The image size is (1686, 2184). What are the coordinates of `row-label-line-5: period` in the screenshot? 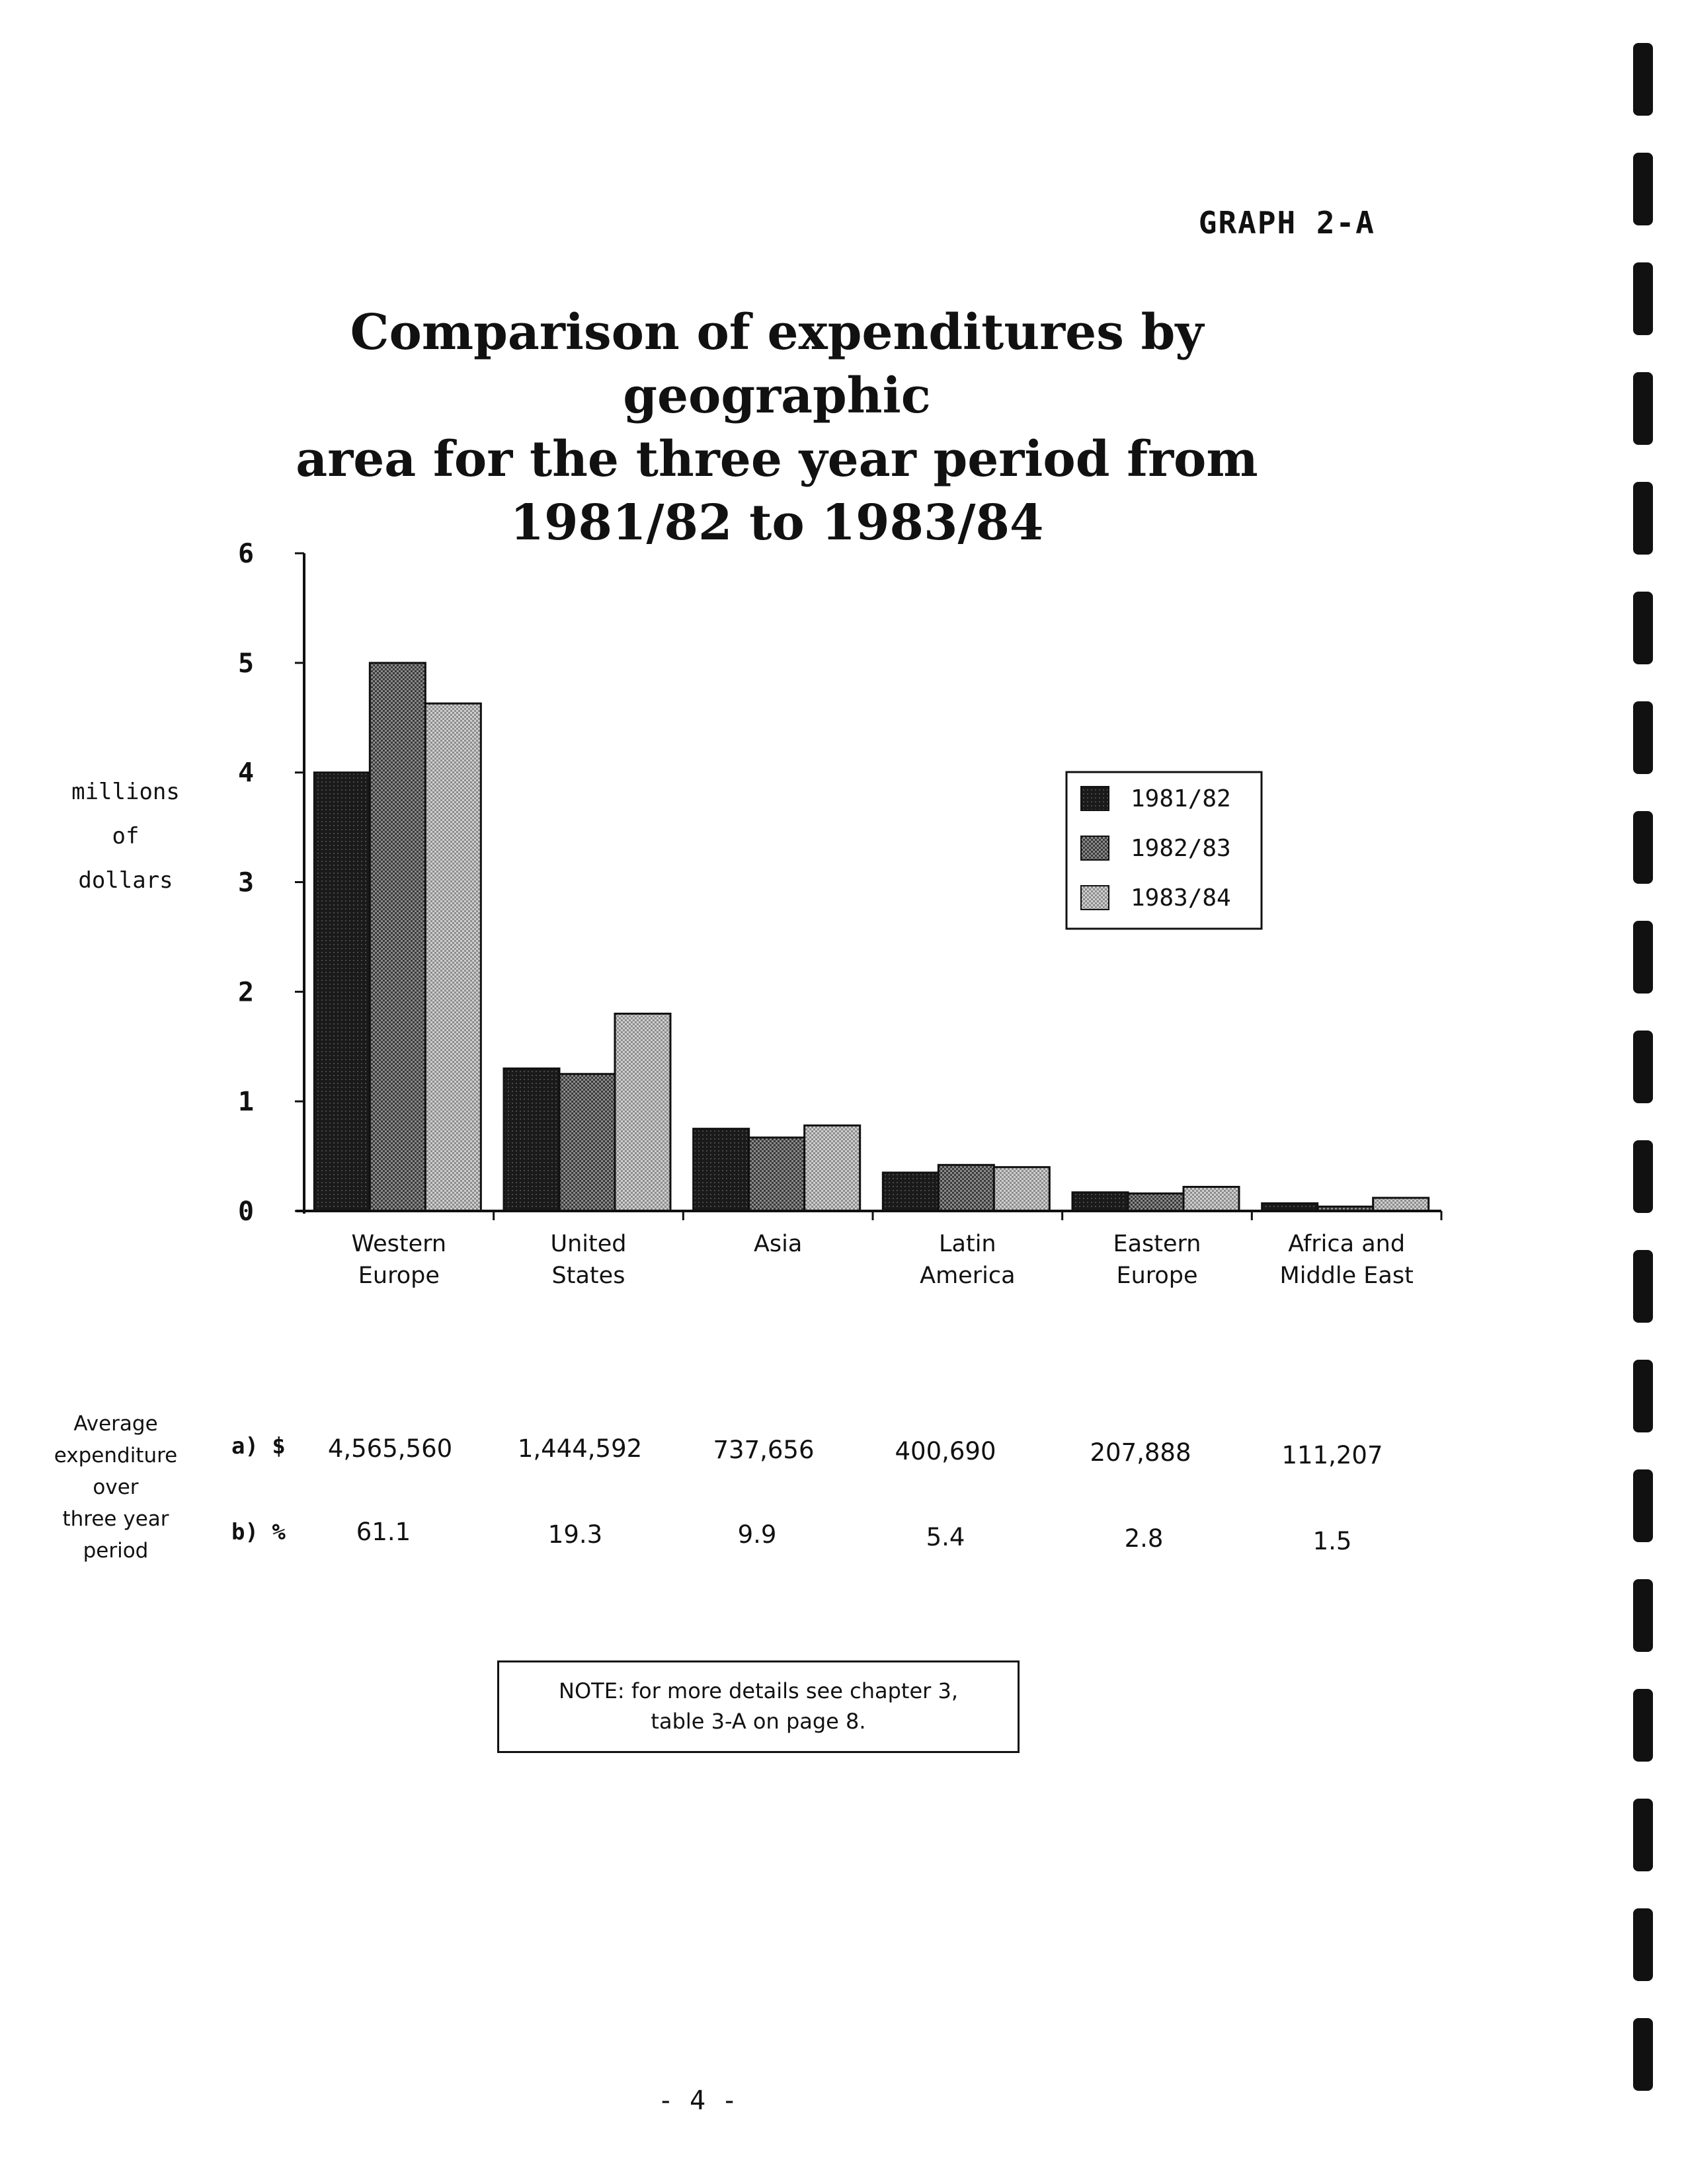 It's located at (116, 1551).